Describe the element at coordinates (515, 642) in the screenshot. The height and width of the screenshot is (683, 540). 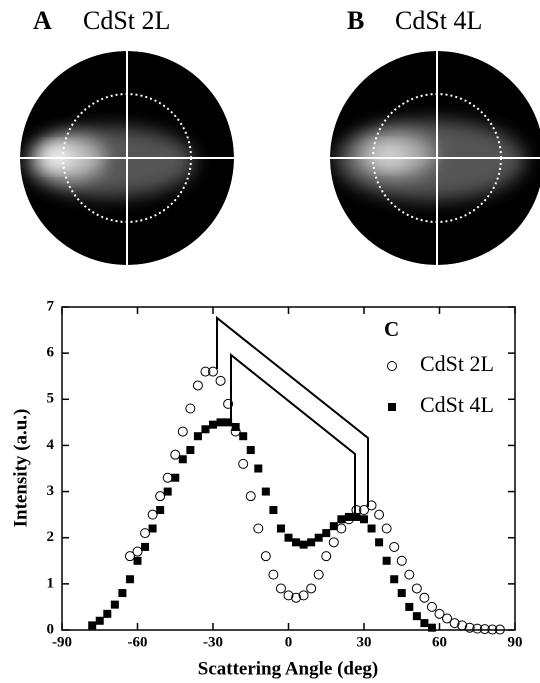
I see `x-tick-label: 90` at that location.